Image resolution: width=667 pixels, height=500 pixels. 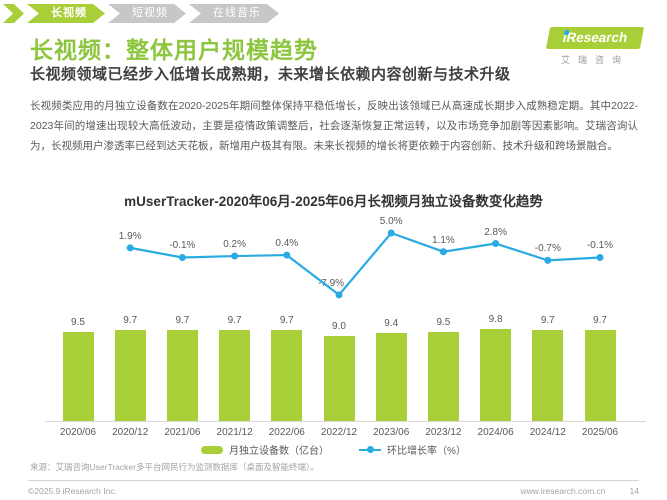 I want to click on bar-value-label: 9.0, so click(x=339, y=327).